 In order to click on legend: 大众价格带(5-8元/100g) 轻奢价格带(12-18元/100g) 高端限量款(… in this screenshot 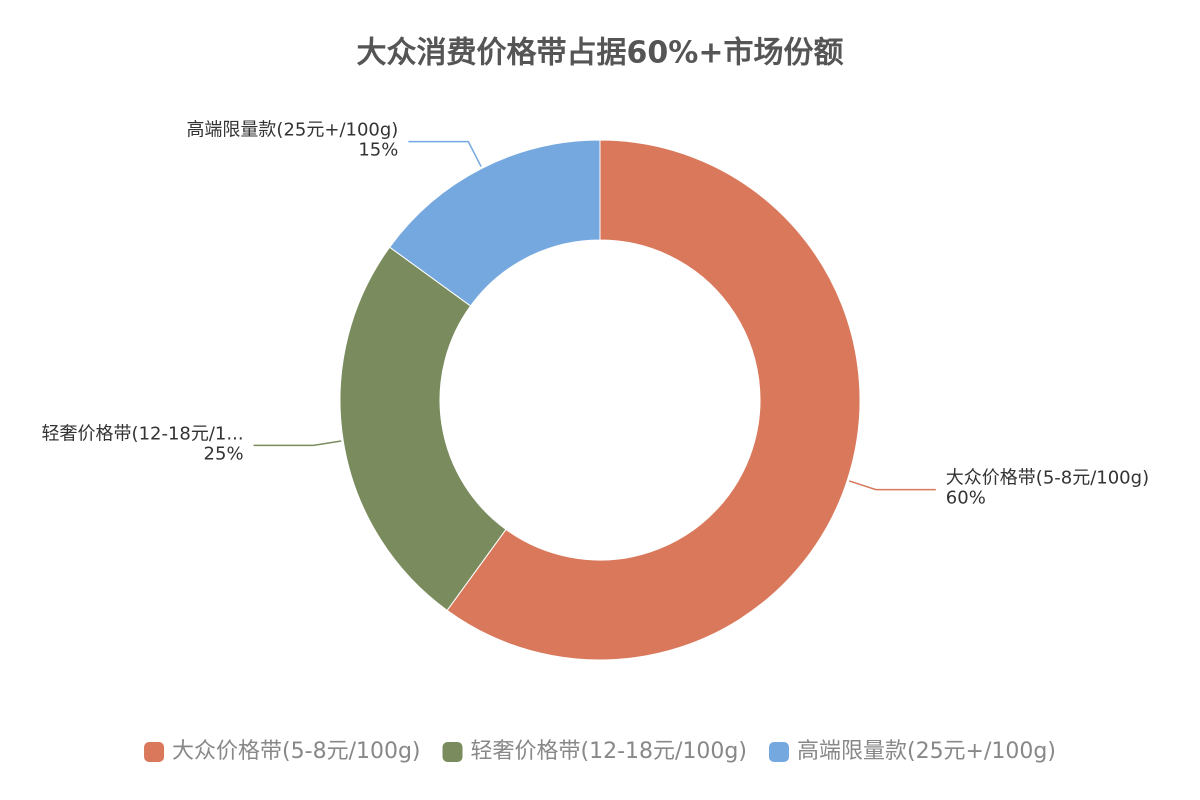, I will do `click(600, 751)`.